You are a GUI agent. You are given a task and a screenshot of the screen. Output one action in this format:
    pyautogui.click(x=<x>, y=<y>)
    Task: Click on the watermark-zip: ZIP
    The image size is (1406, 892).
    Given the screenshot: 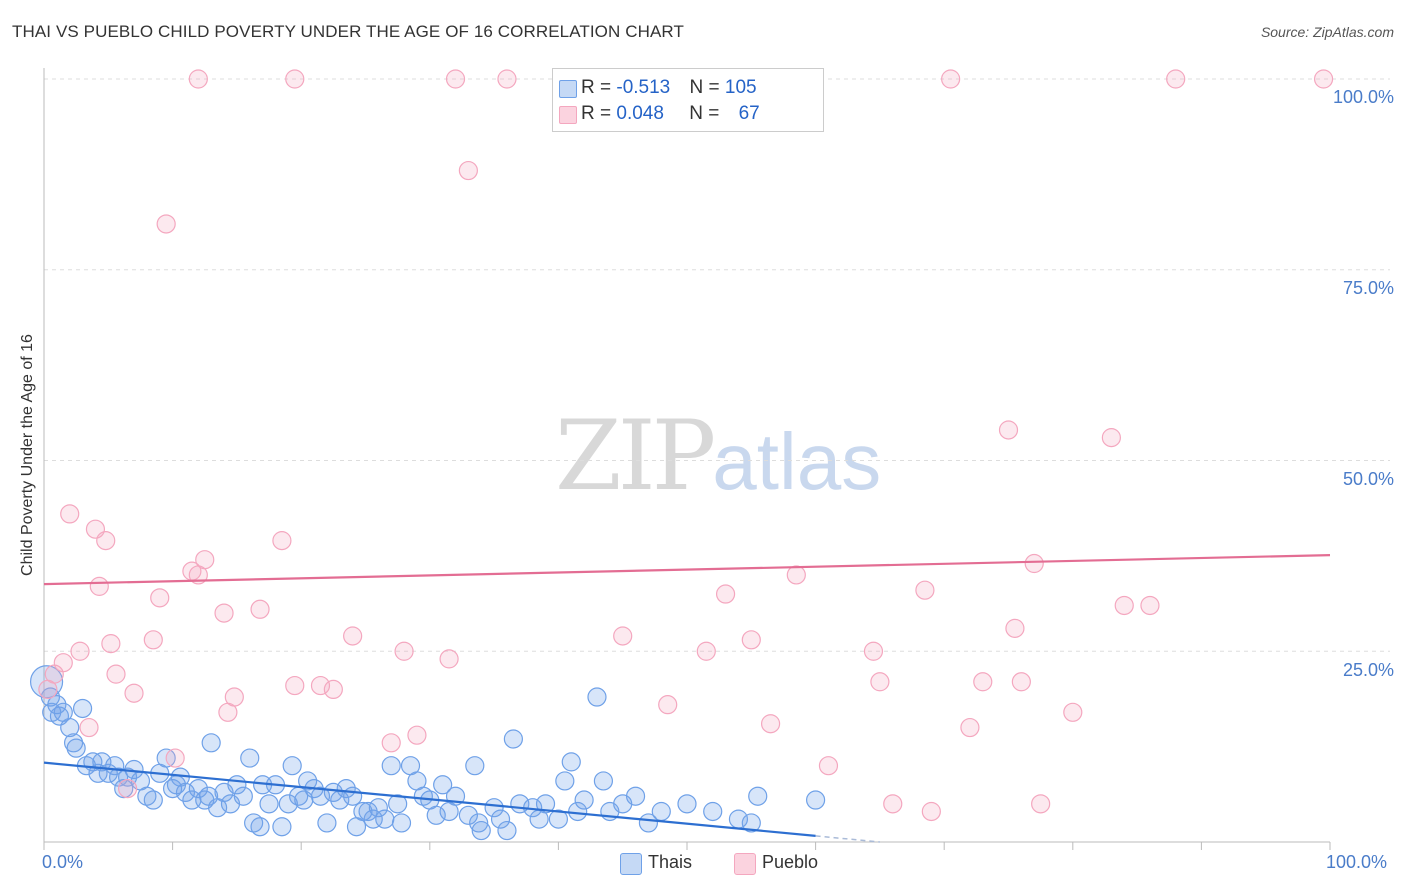 What is the action you would take?
    pyautogui.click(x=635, y=456)
    